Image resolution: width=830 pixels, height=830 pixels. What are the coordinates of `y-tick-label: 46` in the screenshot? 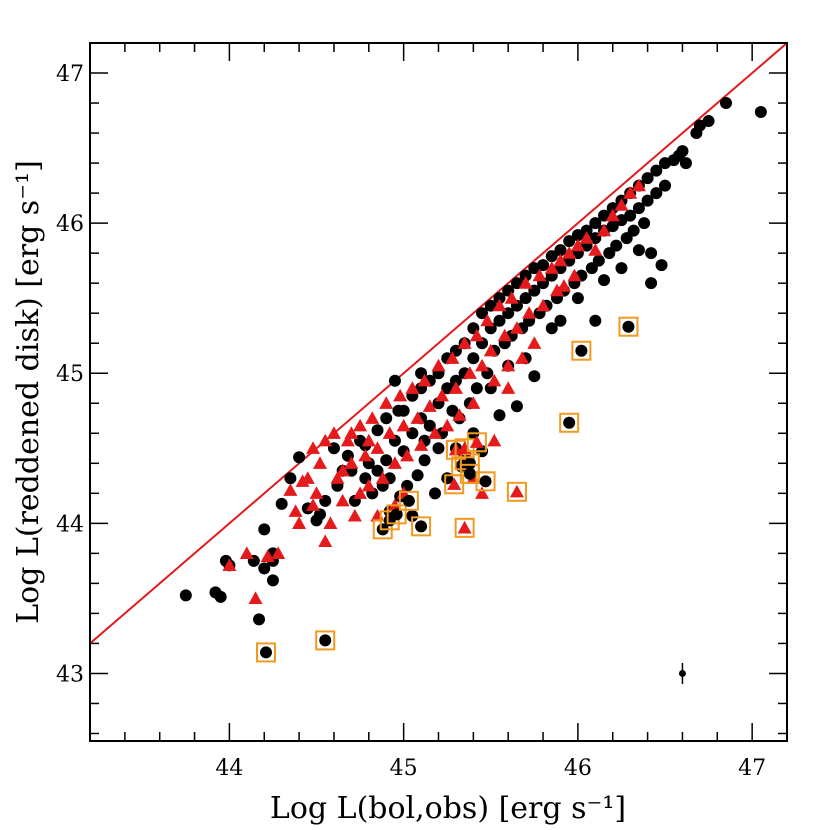 It's located at (70, 224).